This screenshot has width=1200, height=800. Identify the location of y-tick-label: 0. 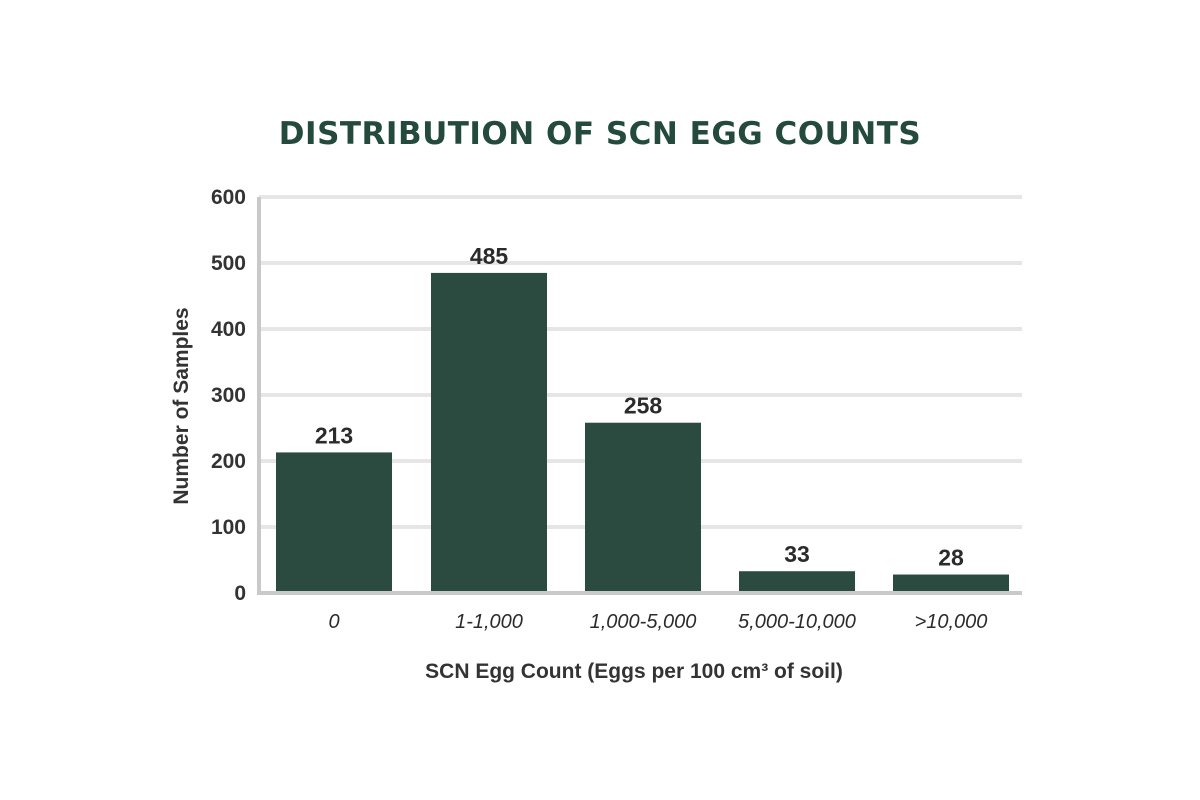
(240, 593).